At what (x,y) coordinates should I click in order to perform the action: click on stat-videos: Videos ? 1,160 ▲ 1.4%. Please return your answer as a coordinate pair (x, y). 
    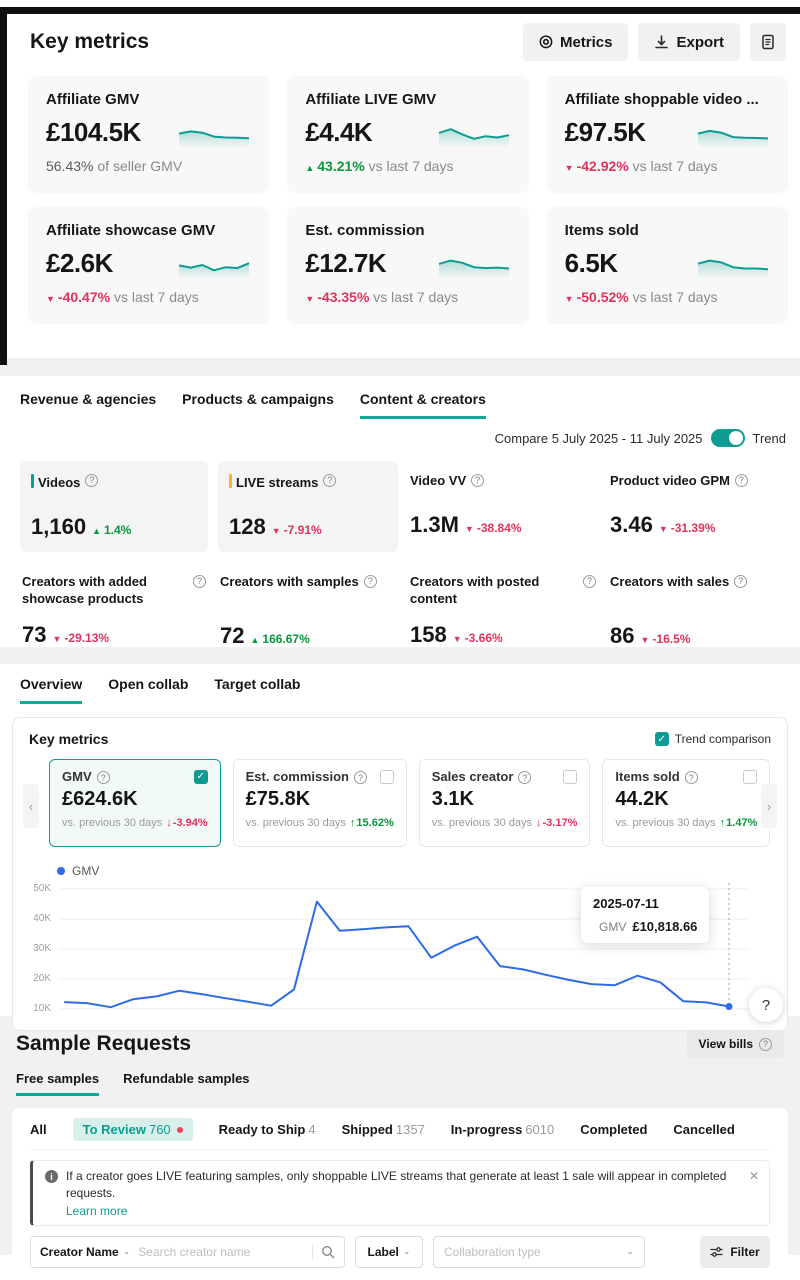
    Looking at the image, I should click on (114, 506).